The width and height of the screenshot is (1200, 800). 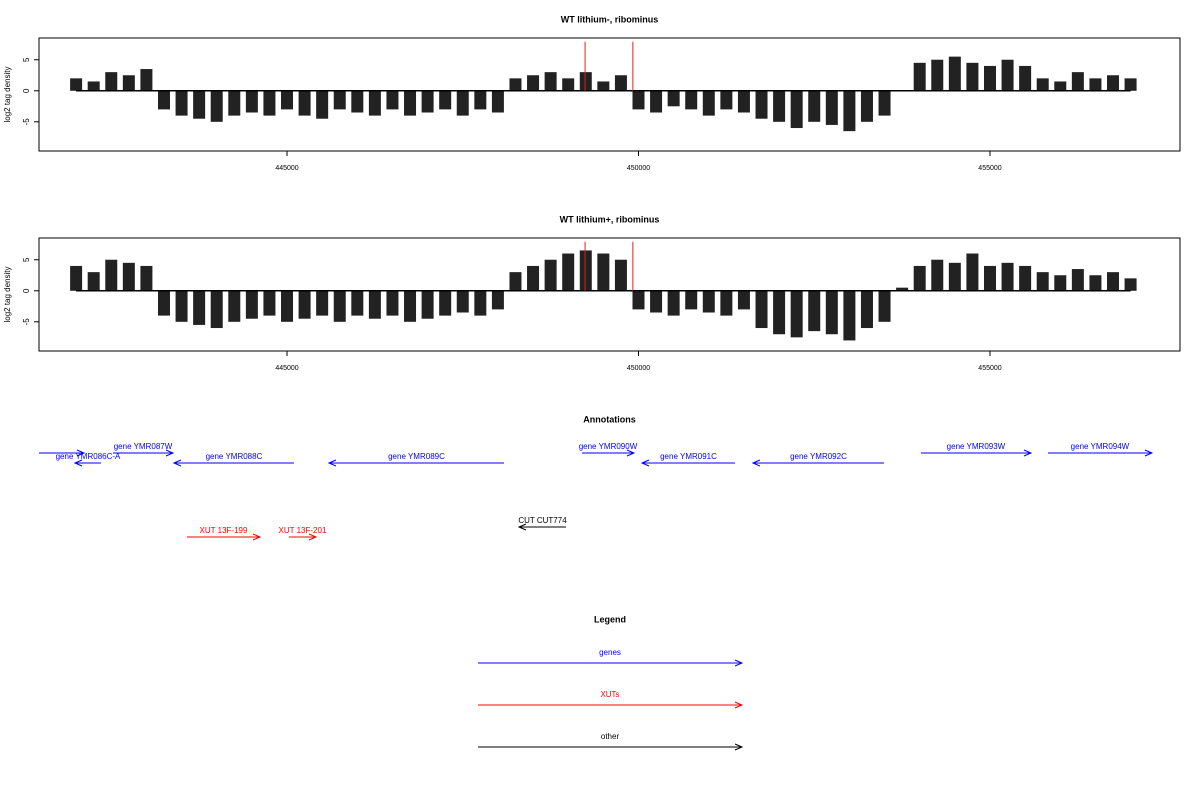 I want to click on y-axis-label: log2 tag density, so click(x=7, y=294).